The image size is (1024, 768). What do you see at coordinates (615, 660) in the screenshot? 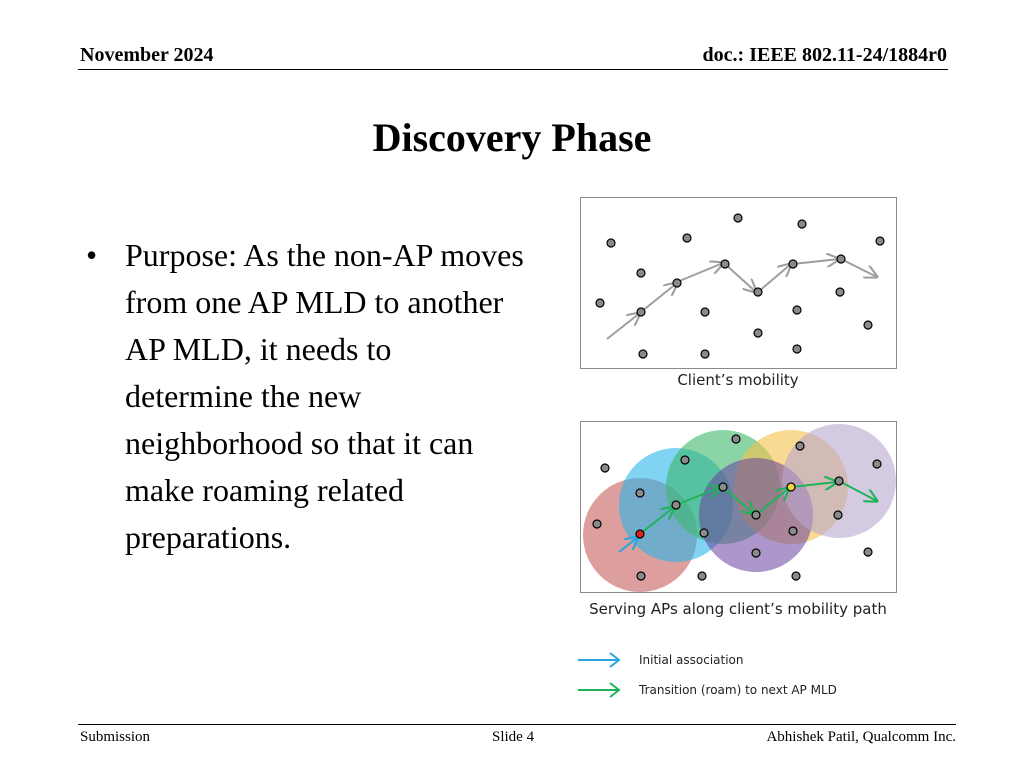
I see `legend-initial-arrowhead` at bounding box center [615, 660].